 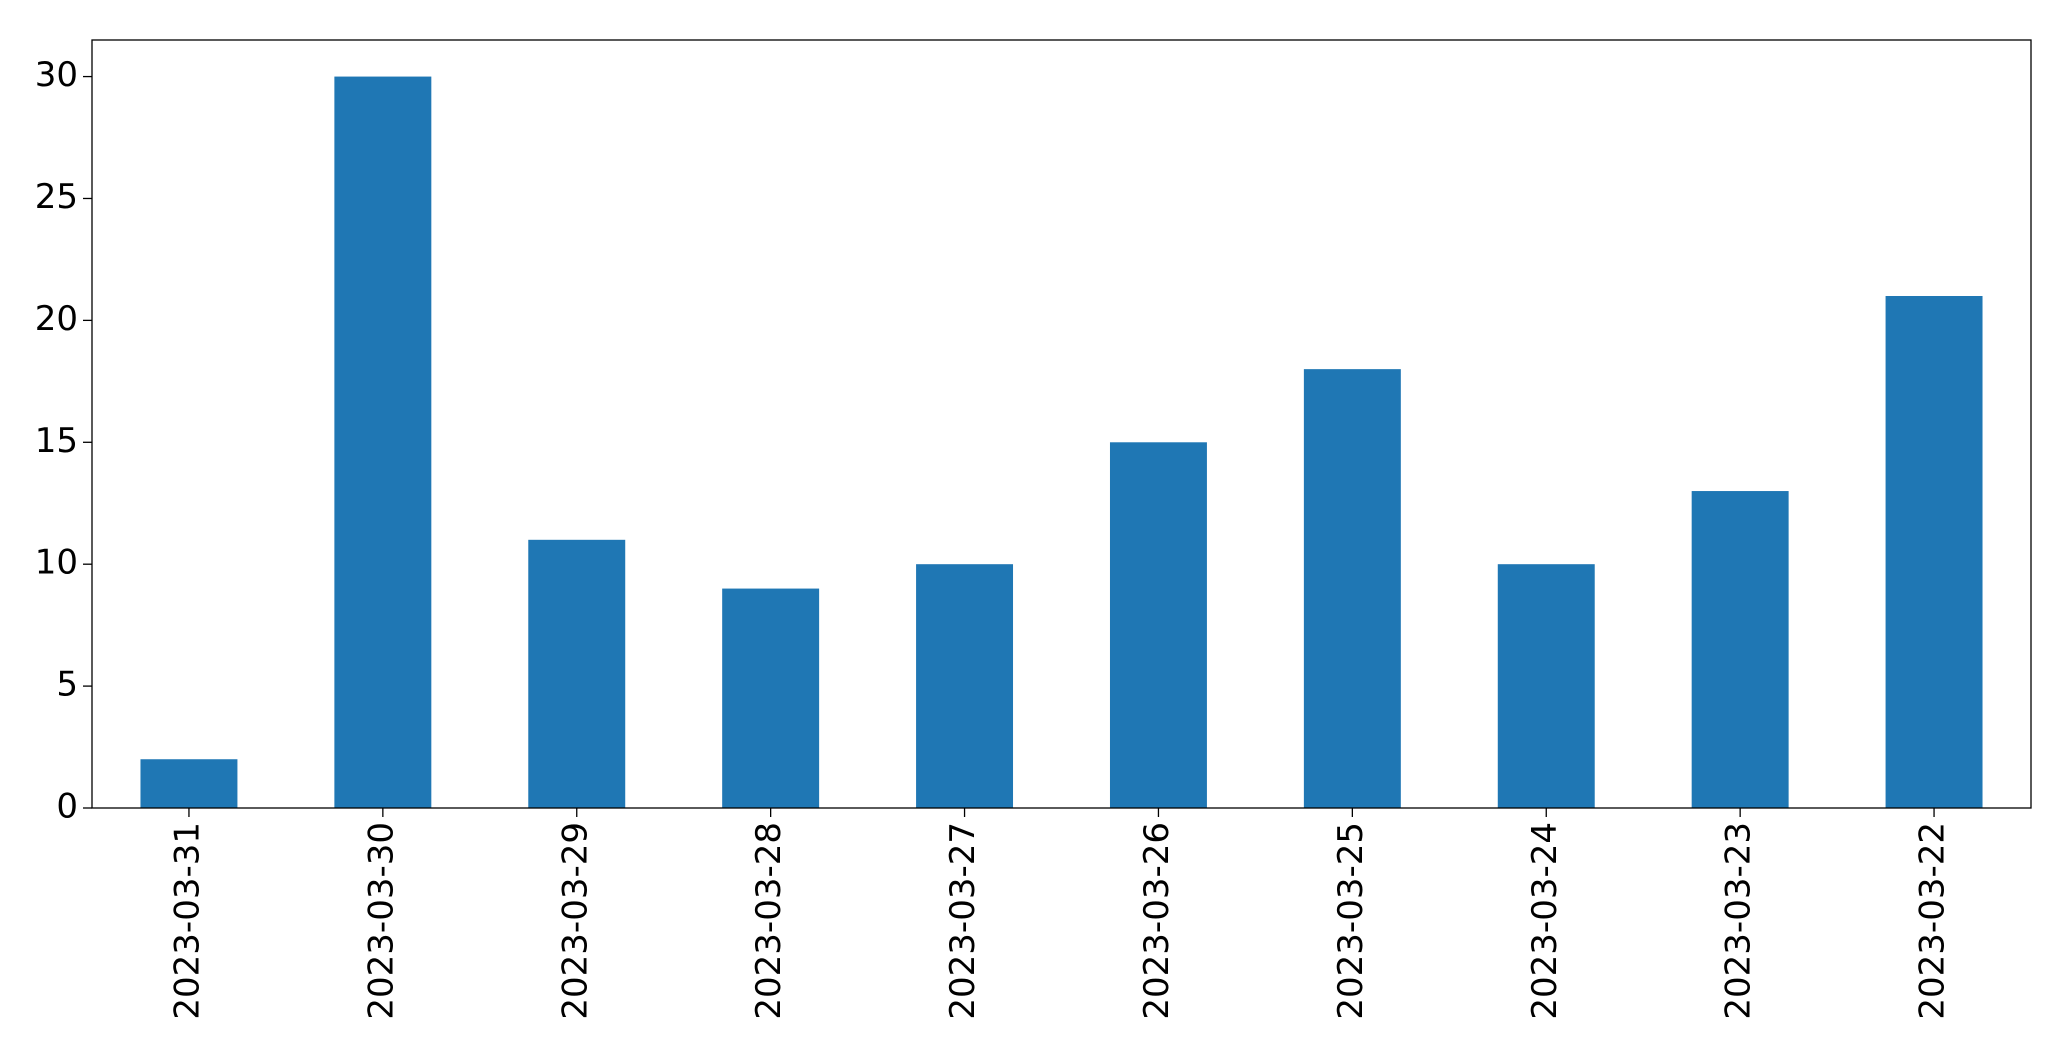 What do you see at coordinates (769, 921) in the screenshot?
I see `x-tick-label: 2023-03-28` at bounding box center [769, 921].